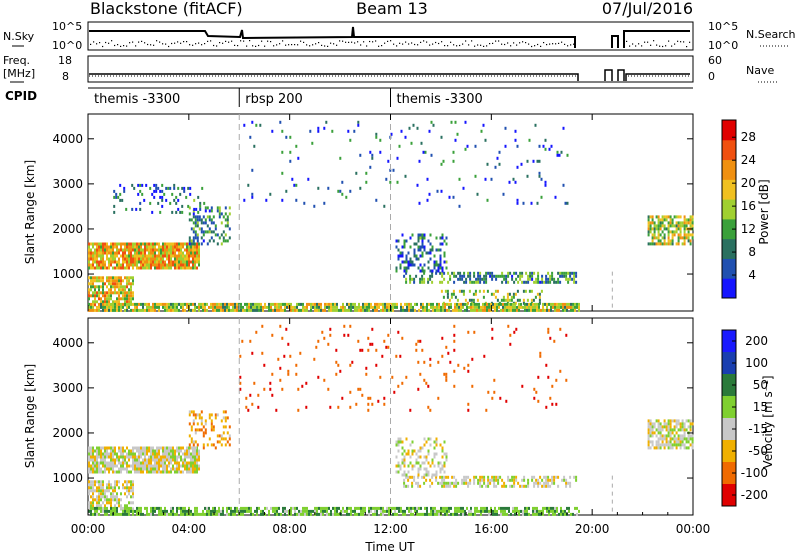 The height and width of the screenshot is (554, 800). What do you see at coordinates (729, 130) in the screenshot?
I see `power-colorbar-swatch` at bounding box center [729, 130].